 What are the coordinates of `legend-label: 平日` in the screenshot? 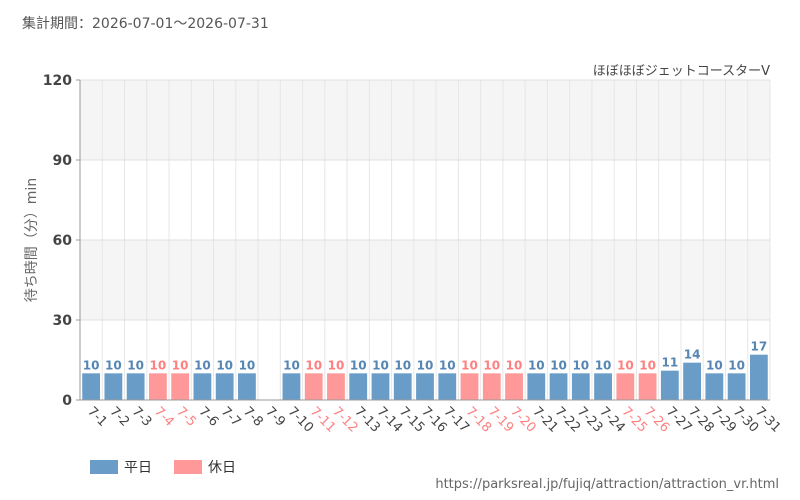 It's located at (138, 468).